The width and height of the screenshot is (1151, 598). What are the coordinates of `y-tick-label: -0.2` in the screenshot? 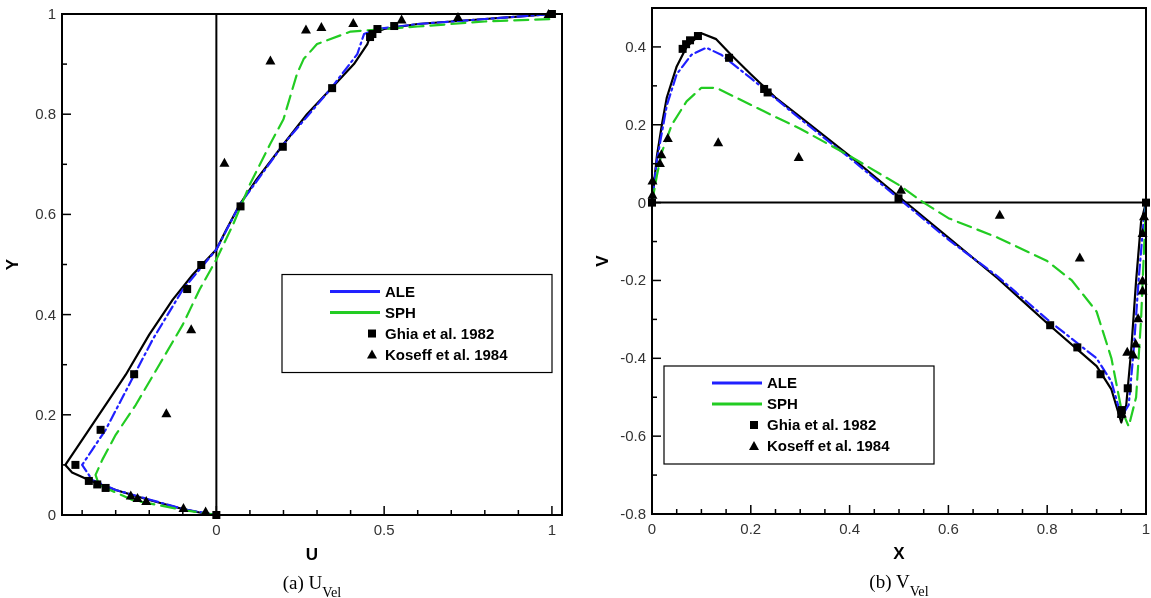 It's located at (633, 280).